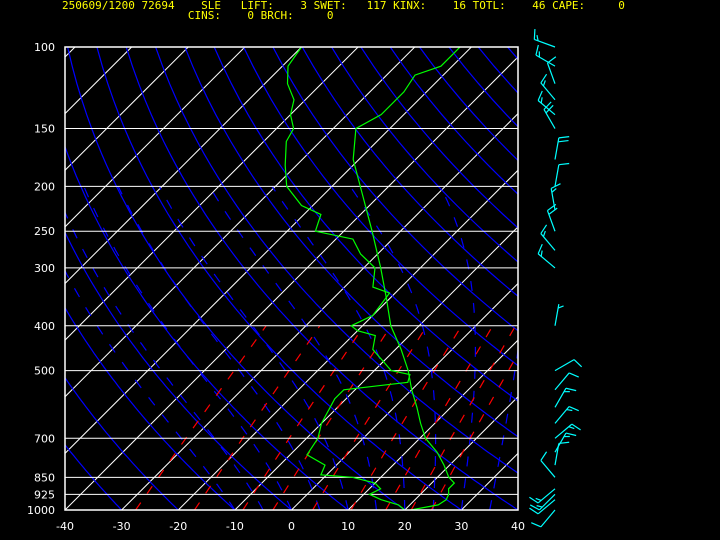  Describe the element at coordinates (44, 47) in the screenshot. I see `pressure-label-100: 100` at that location.